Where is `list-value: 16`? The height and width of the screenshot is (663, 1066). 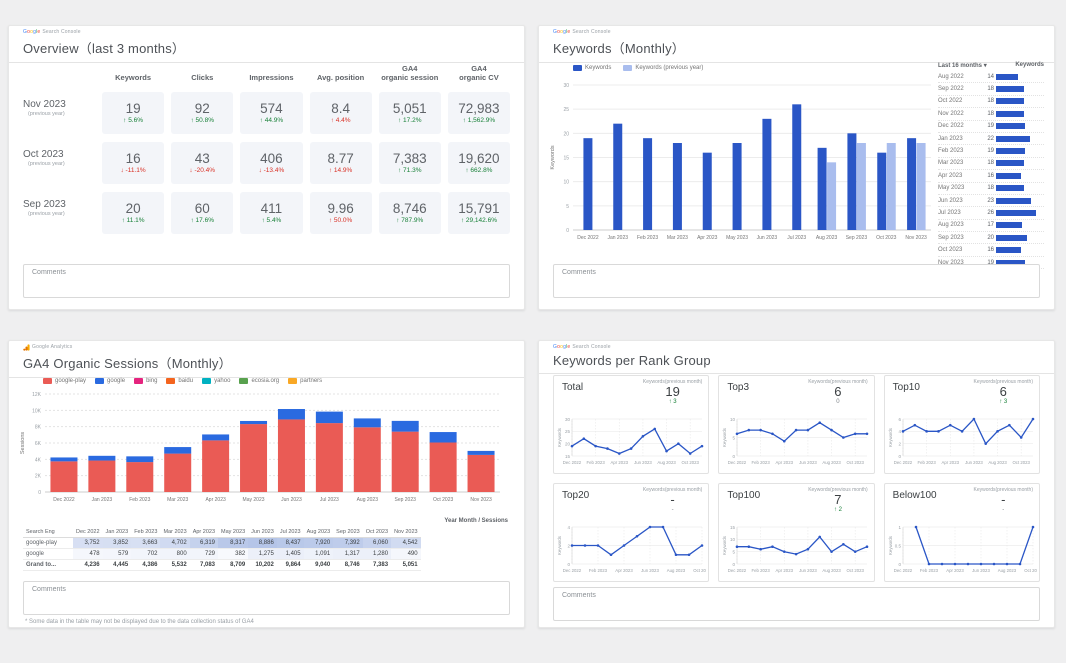
list-value: 16 is located at coordinates (990, 250).